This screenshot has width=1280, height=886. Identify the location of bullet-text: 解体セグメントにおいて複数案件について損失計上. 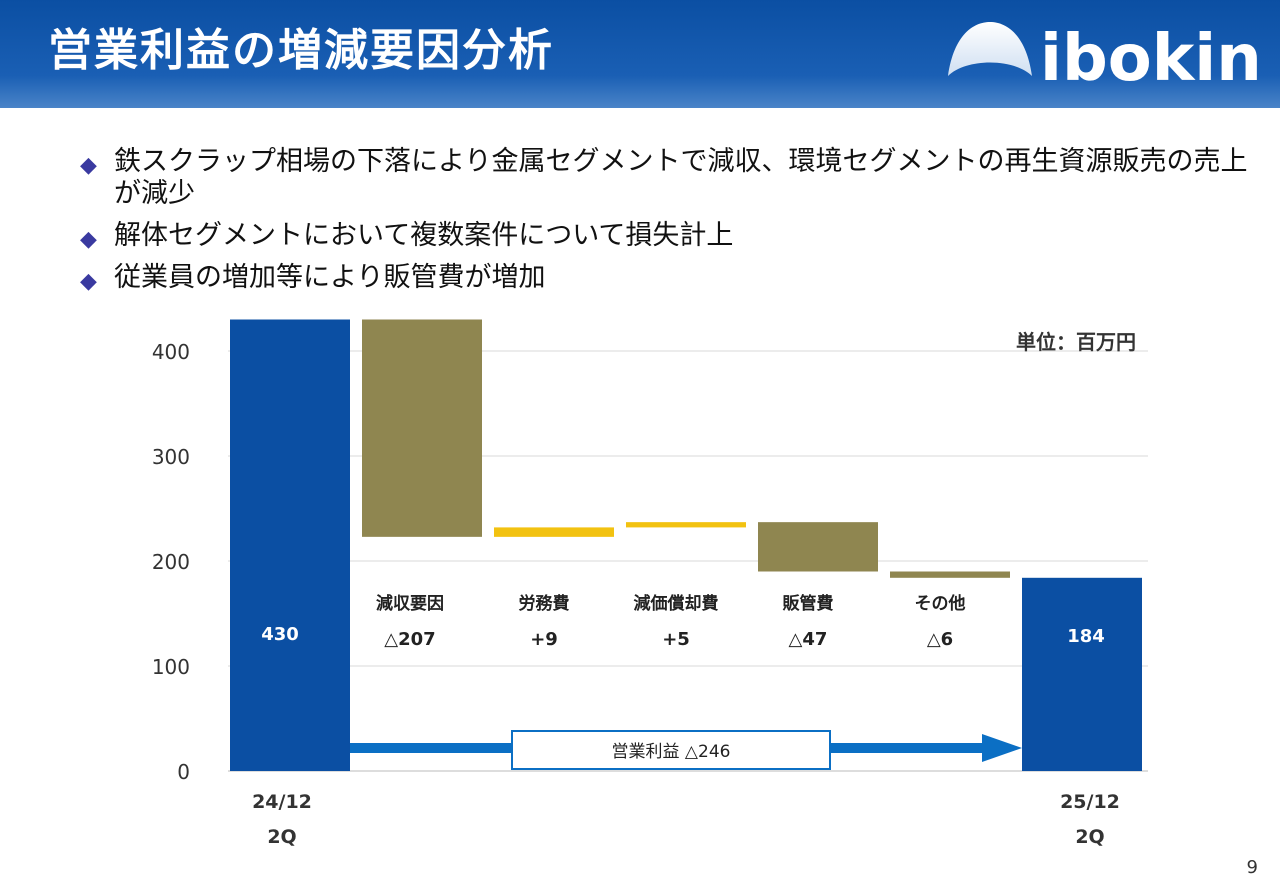
(424, 235).